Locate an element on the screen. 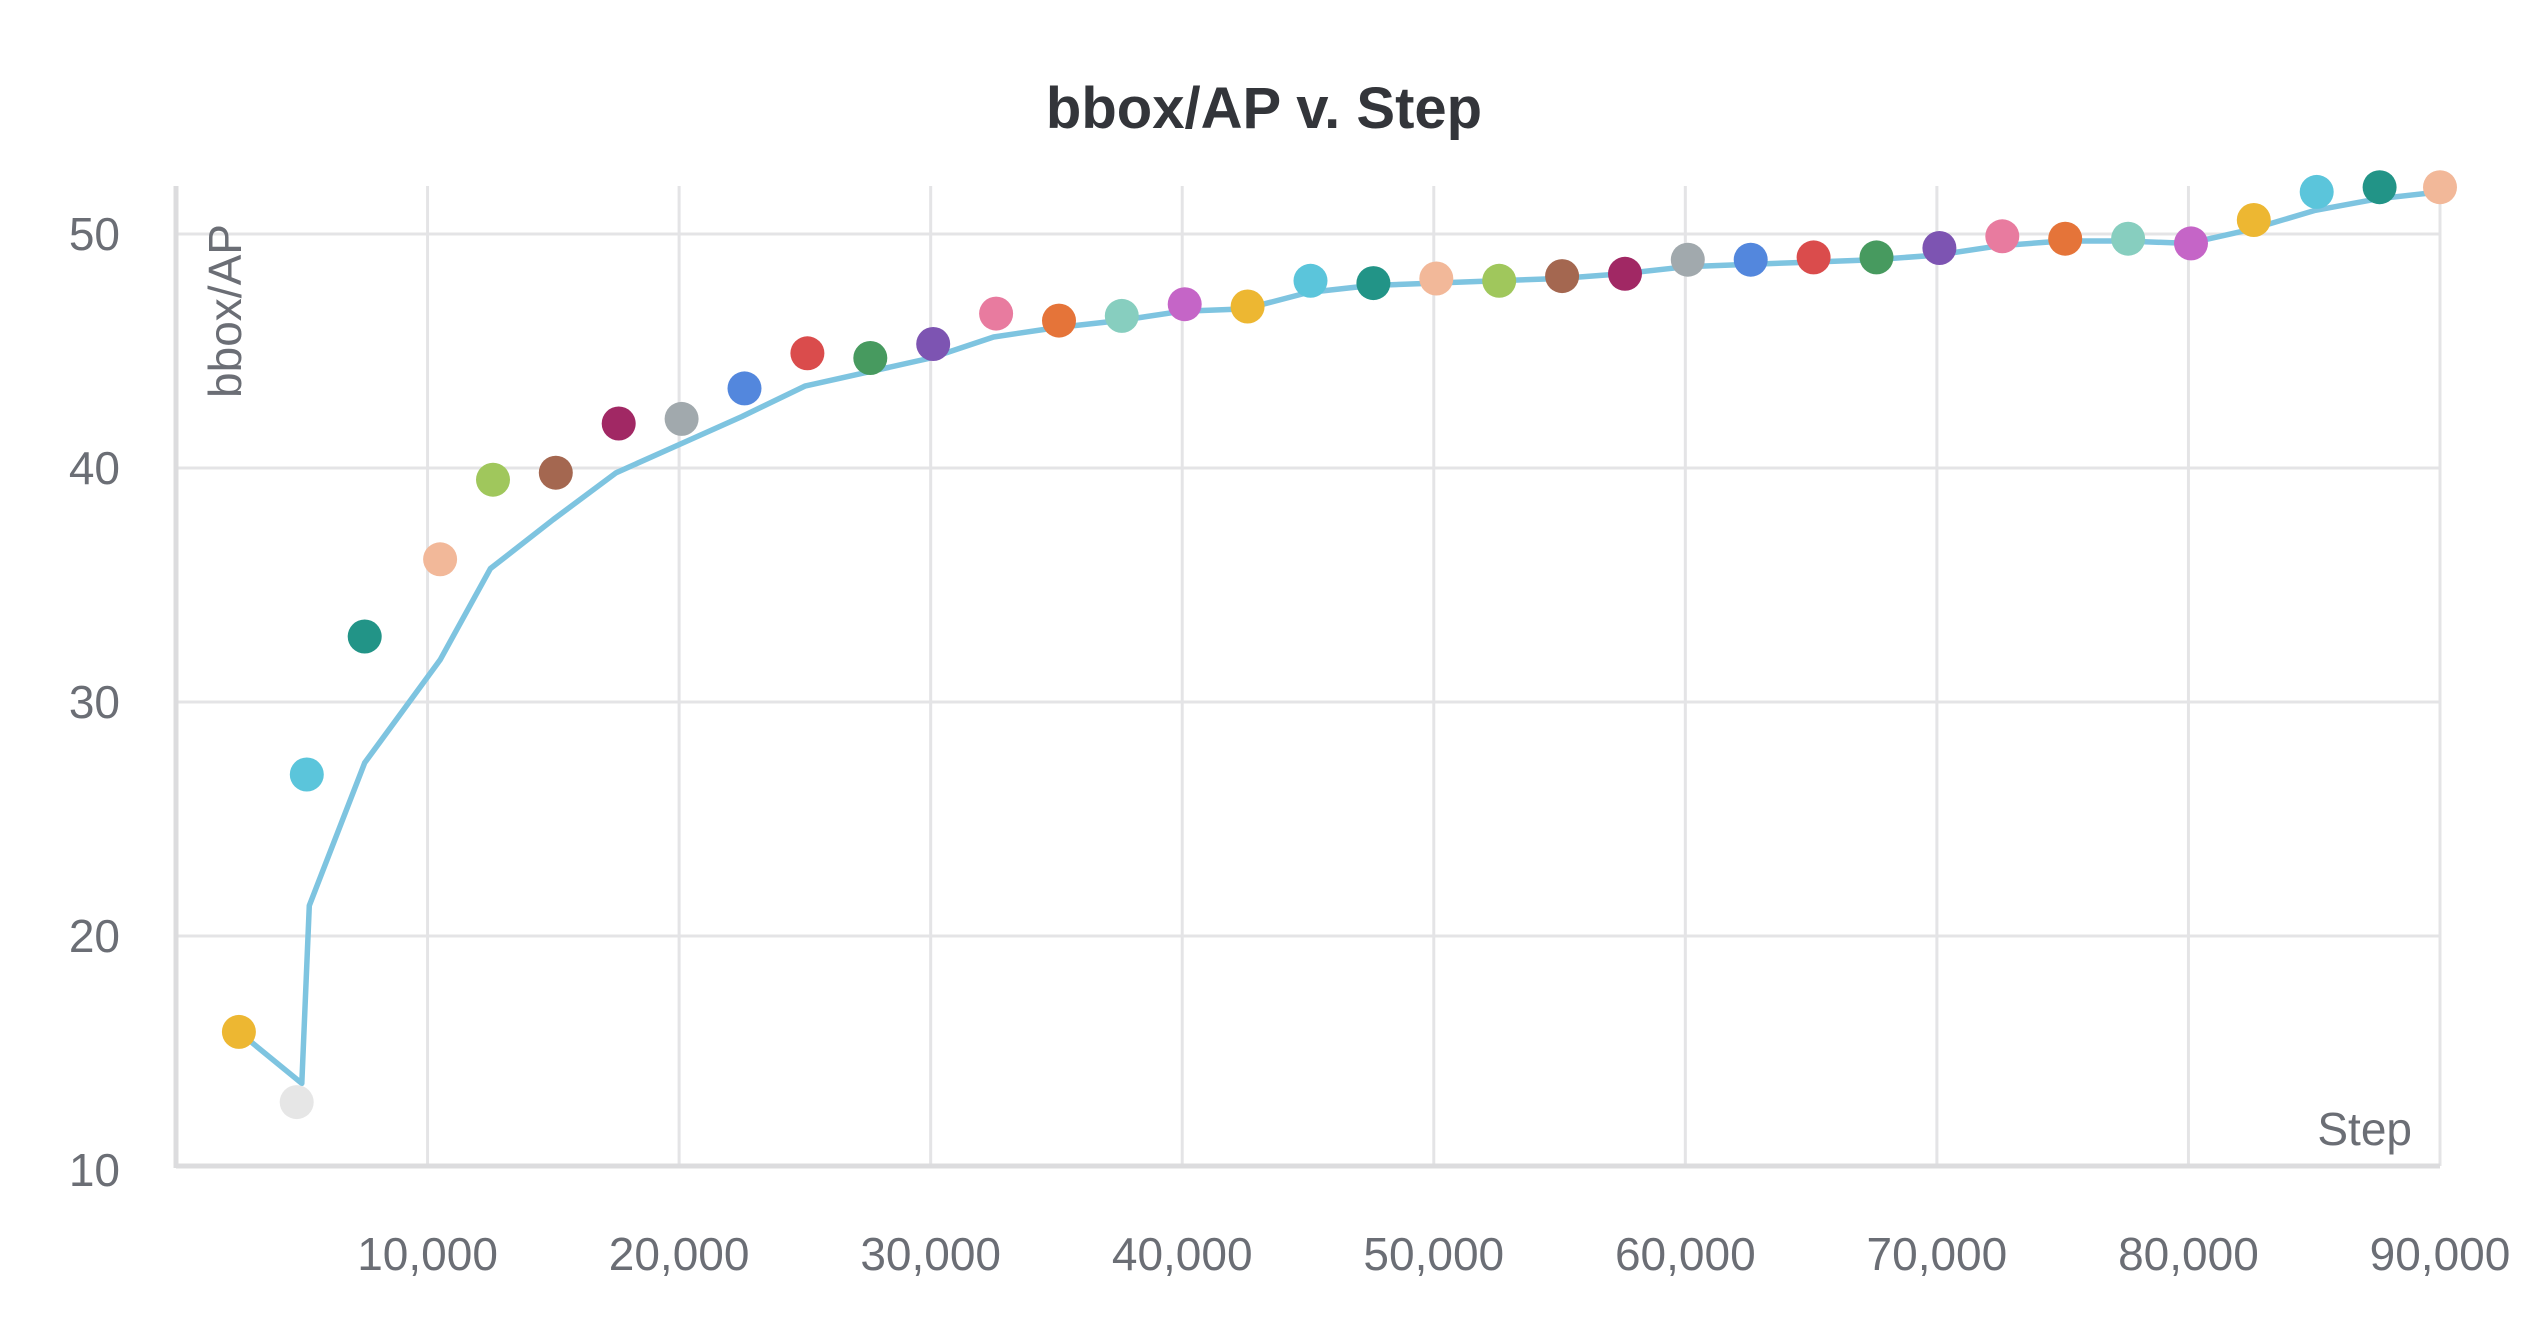 This screenshot has width=2528, height=1328. y-tick-label: 40 is located at coordinates (94, 468).